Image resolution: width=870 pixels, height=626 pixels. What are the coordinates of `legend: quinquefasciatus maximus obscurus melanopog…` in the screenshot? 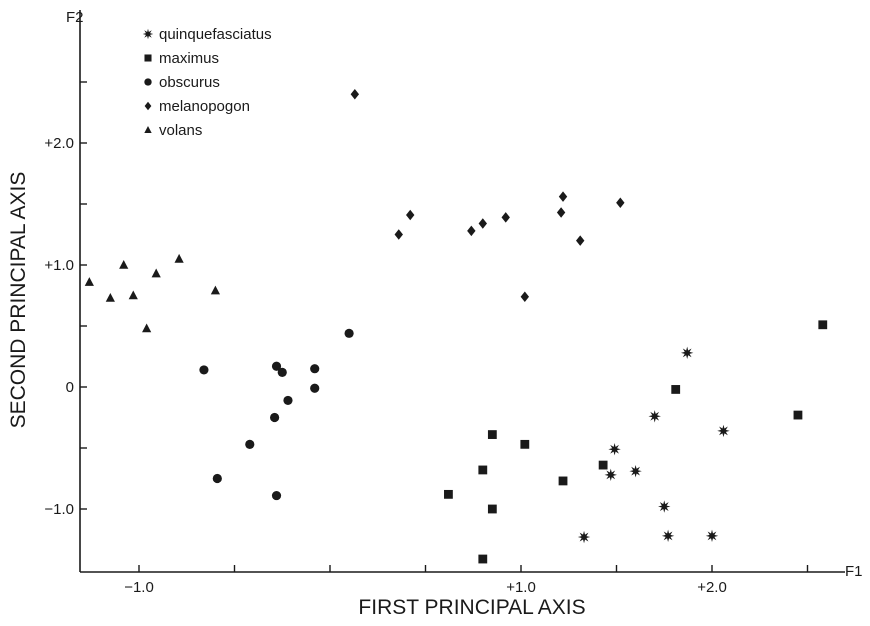 It's located at (207, 82).